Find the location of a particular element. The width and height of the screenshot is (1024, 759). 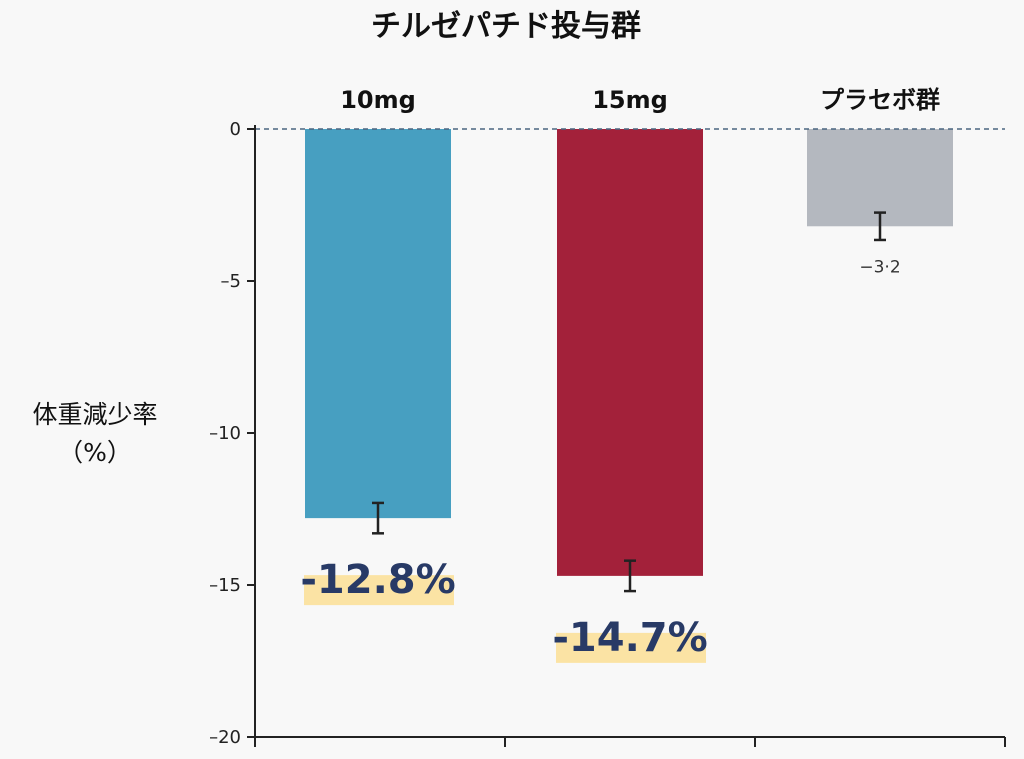

category-label-2: 15mg is located at coordinates (630, 100).